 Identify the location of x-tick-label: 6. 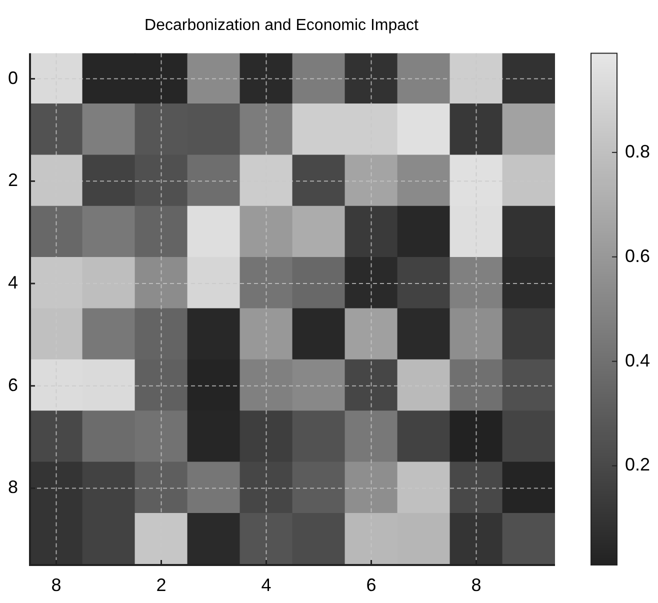
(371, 584).